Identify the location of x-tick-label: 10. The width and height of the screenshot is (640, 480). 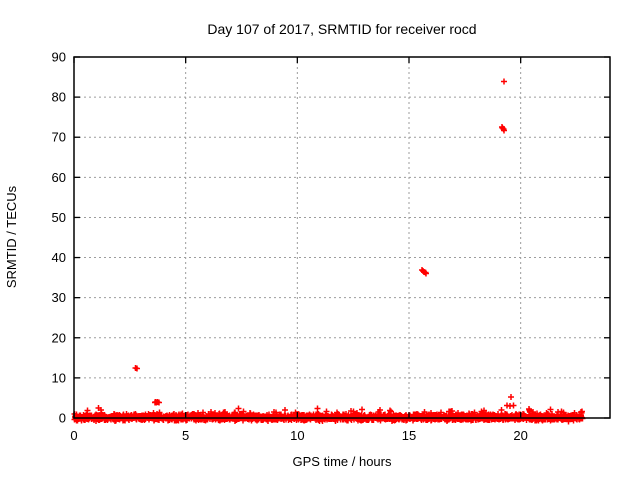
(297, 435).